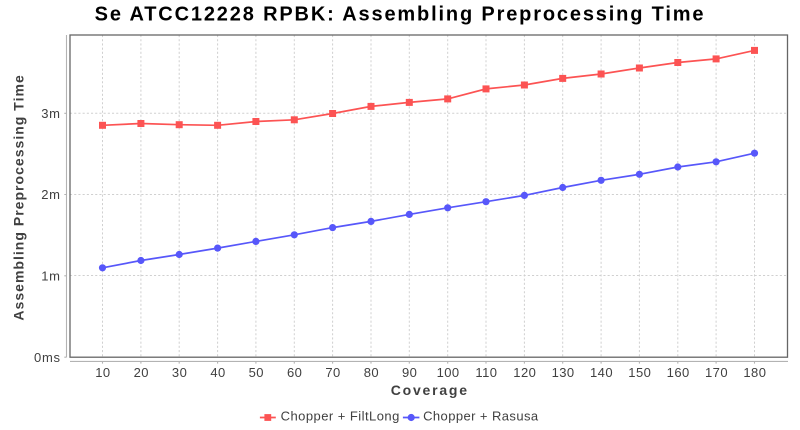 This screenshot has width=800, height=430. I want to click on svg-text: 3m, so click(50, 113).